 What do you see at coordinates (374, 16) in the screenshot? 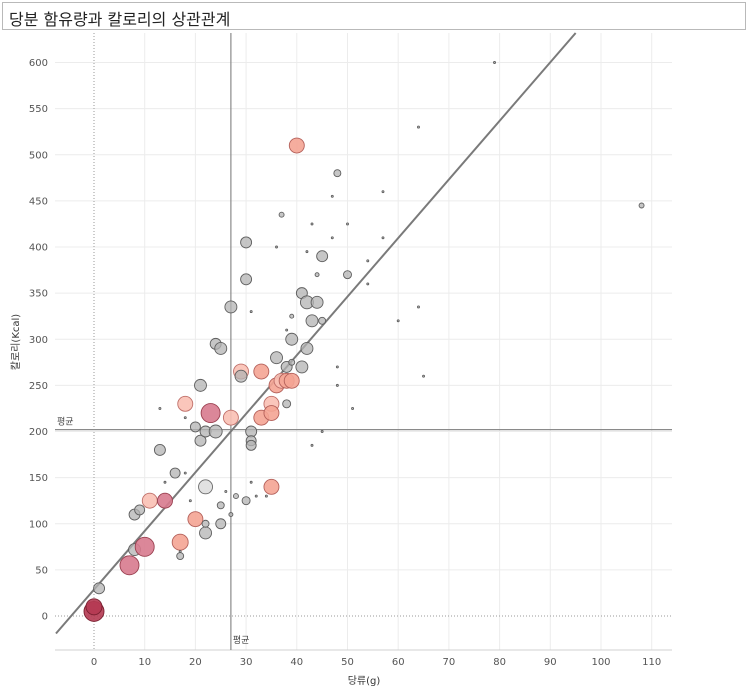
I see `title-box: 당분 함유량과 칼로리의 상관관계` at bounding box center [374, 16].